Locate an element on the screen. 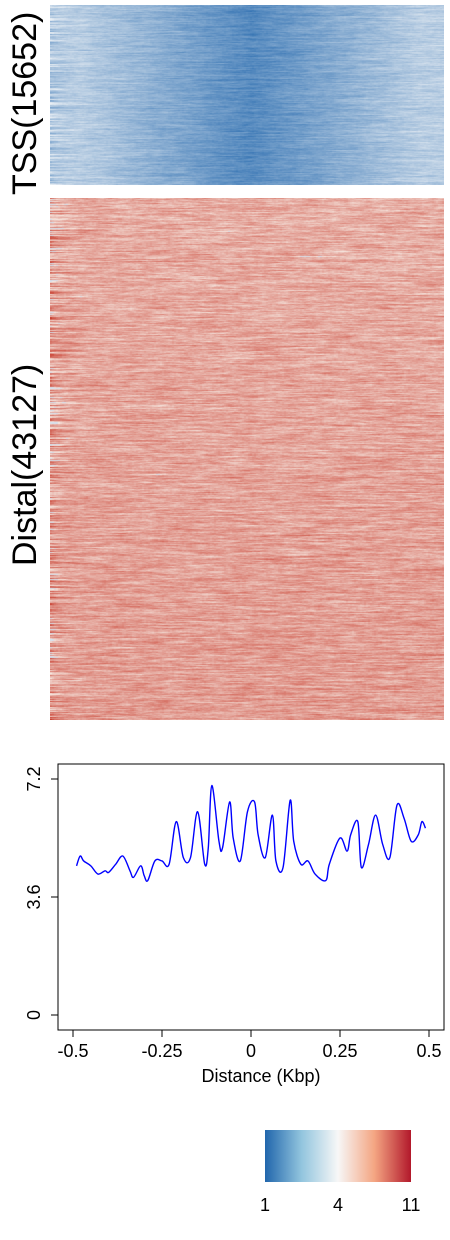  x-axis-label: Distance (Kbp) is located at coordinates (260, 1076).